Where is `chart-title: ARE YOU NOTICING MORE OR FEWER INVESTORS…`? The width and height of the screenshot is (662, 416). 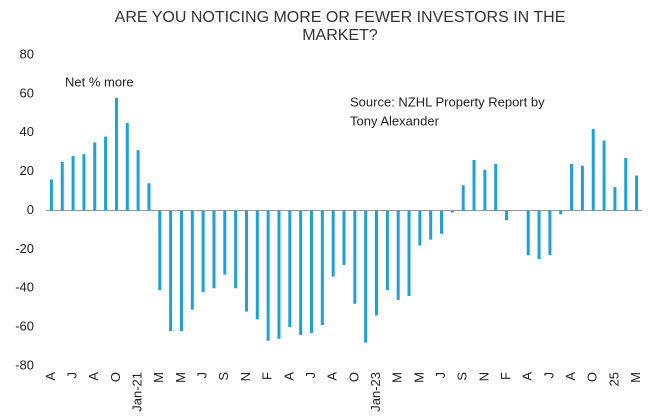
chart-title: ARE YOU NOTICING MORE OR FEWER INVESTORS… is located at coordinates (340, 17).